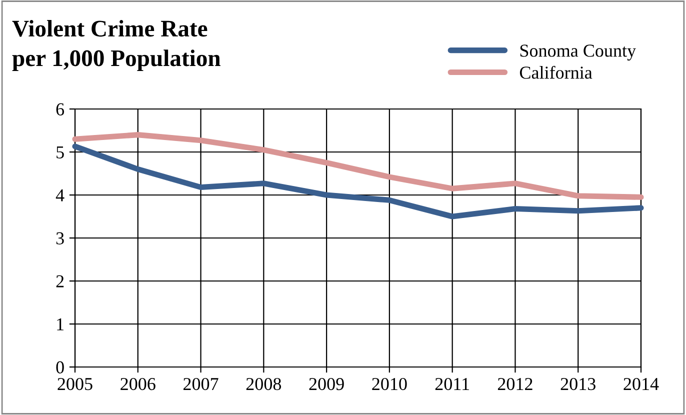 Image resolution: width=686 pixels, height=415 pixels. I want to click on x-tick-label: 2010, so click(389, 384).